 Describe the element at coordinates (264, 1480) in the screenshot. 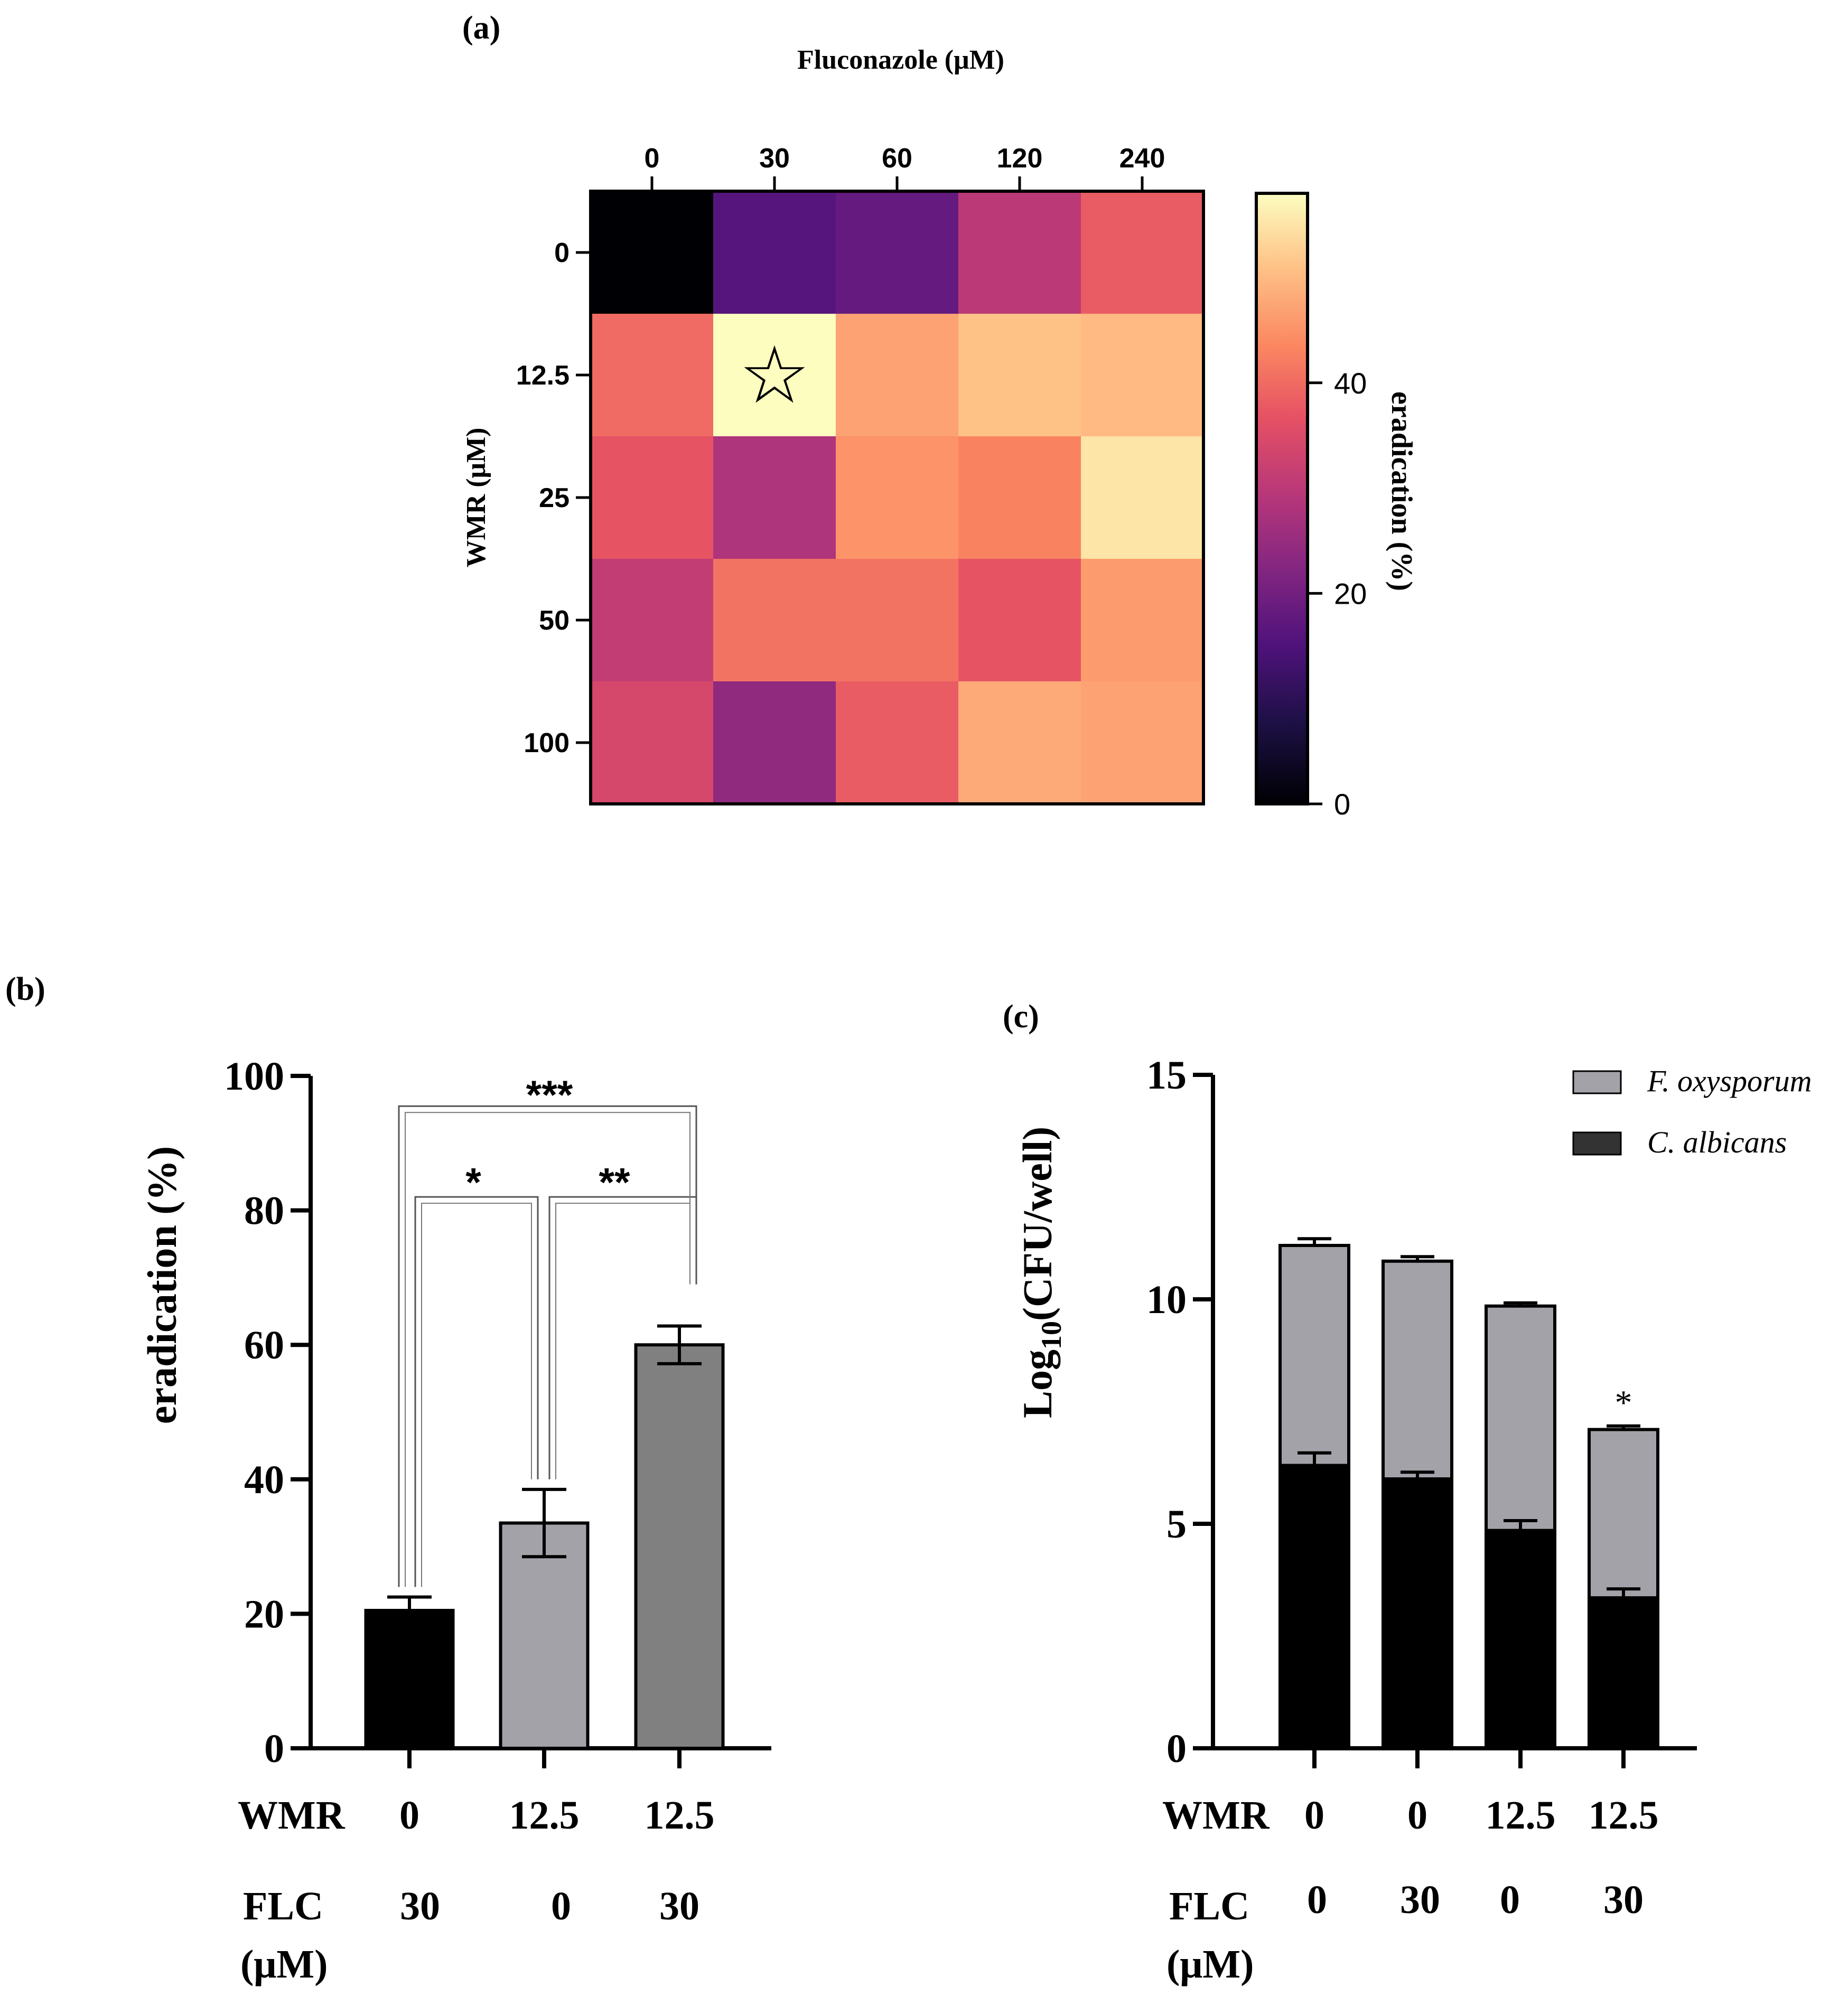

I see `y-tick-label: 40` at that location.